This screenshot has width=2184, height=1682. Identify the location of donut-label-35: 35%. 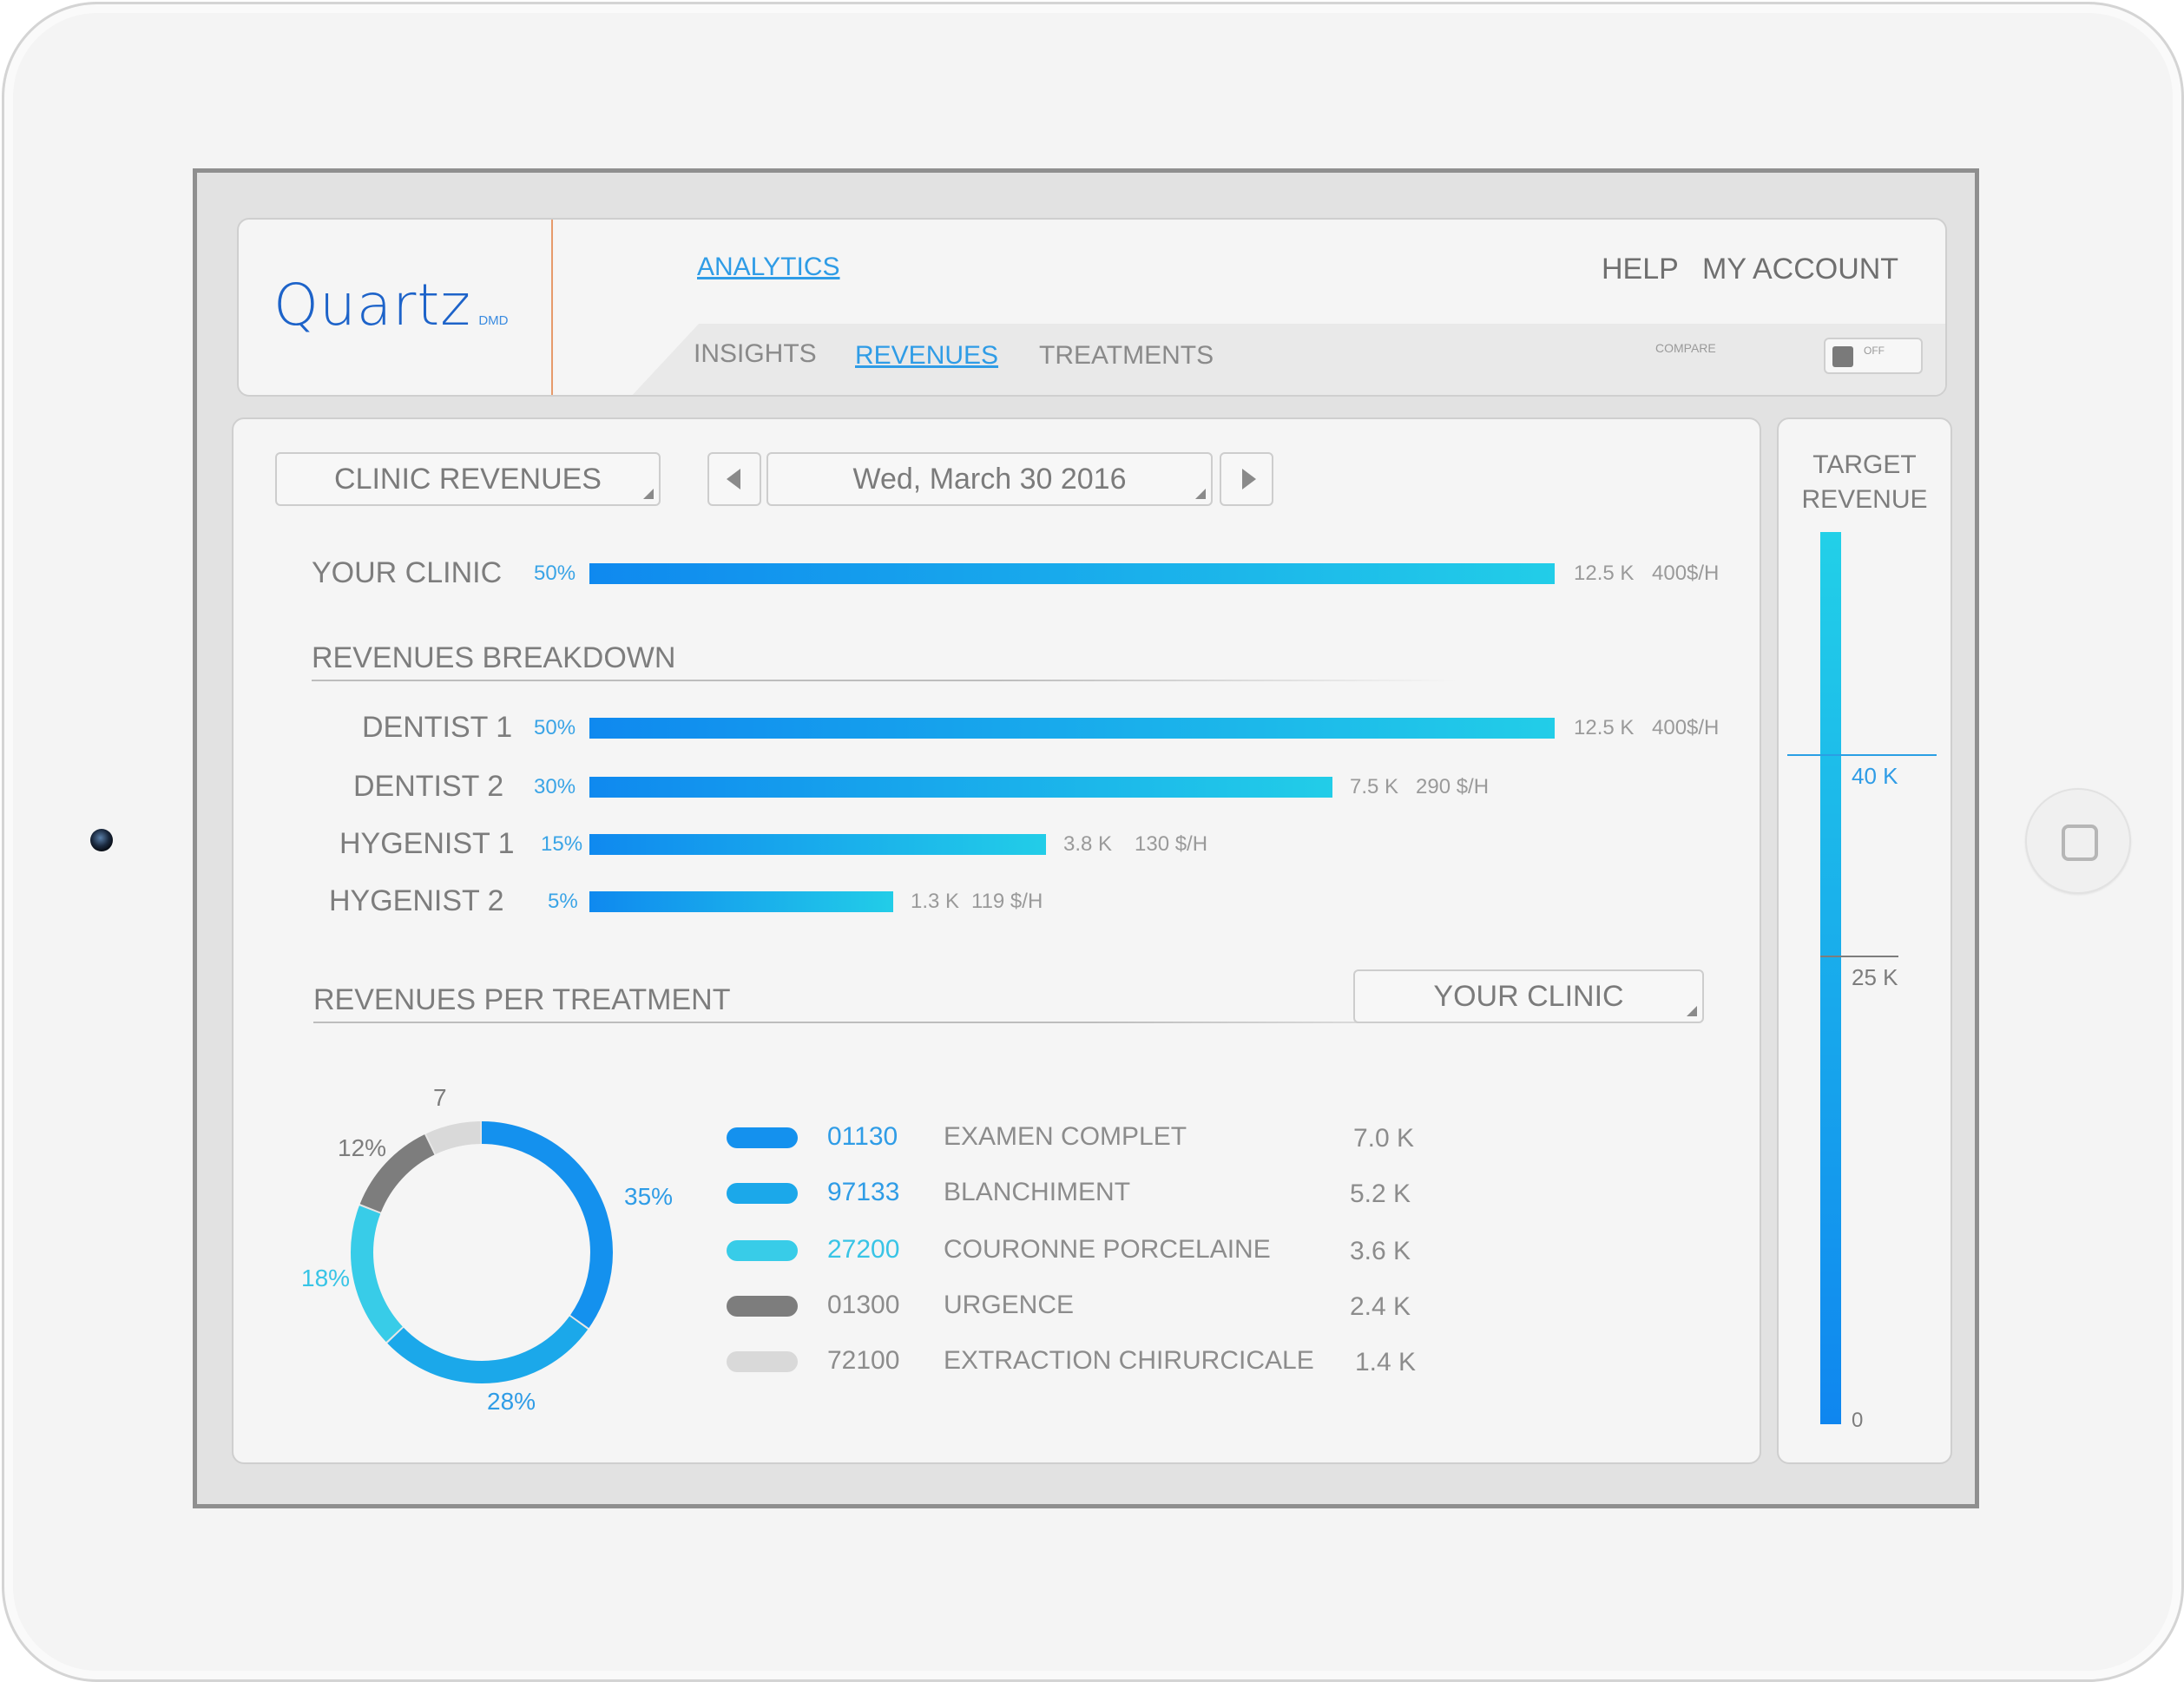
(649, 1196).